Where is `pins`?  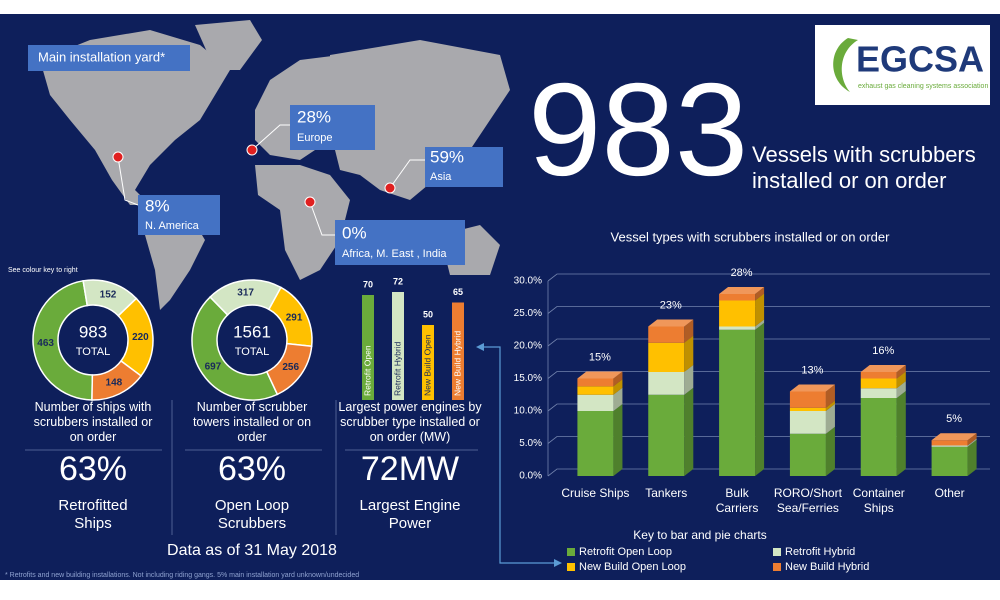
pins is located at coordinates (254, 176).